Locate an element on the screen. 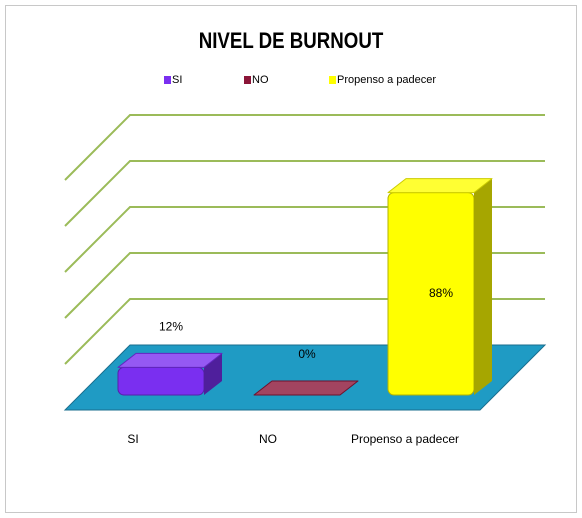 This screenshot has width=582, height=518. data-label: 0% is located at coordinates (307, 354).